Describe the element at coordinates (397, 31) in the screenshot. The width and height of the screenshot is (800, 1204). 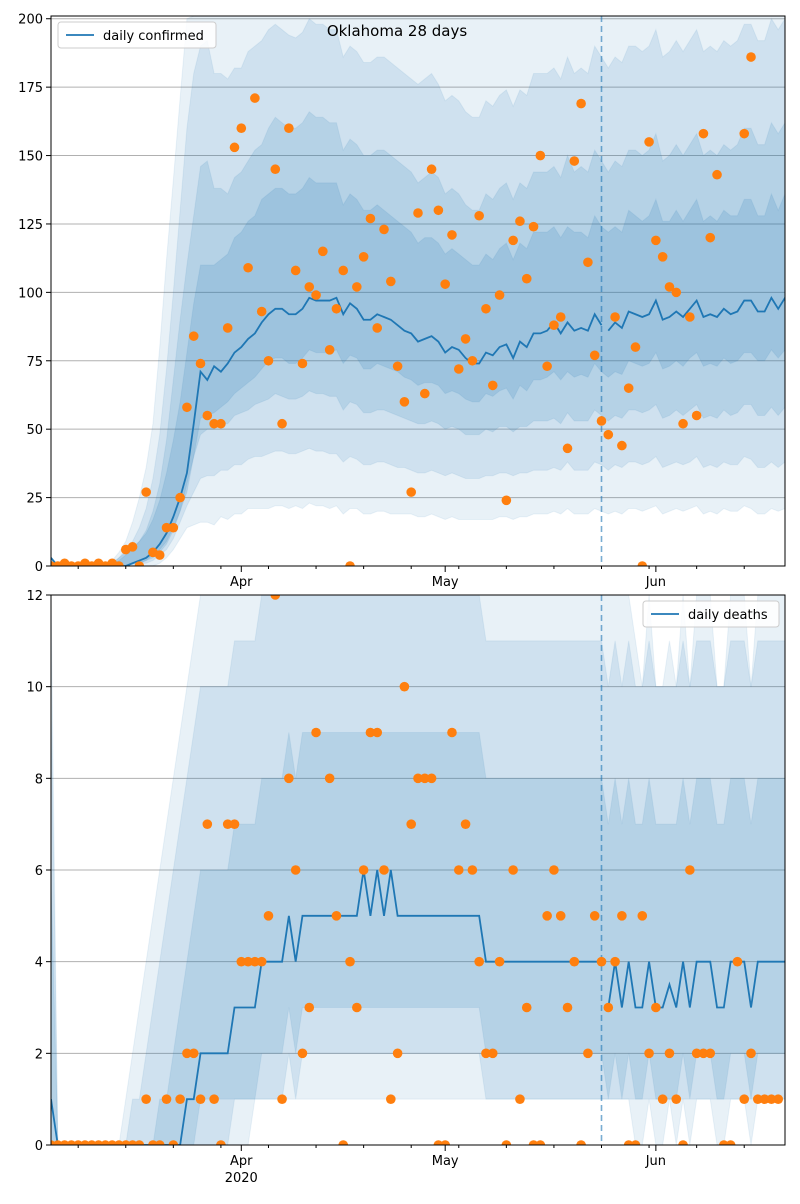
I see `chart-title: Oklahoma 28 days` at that location.